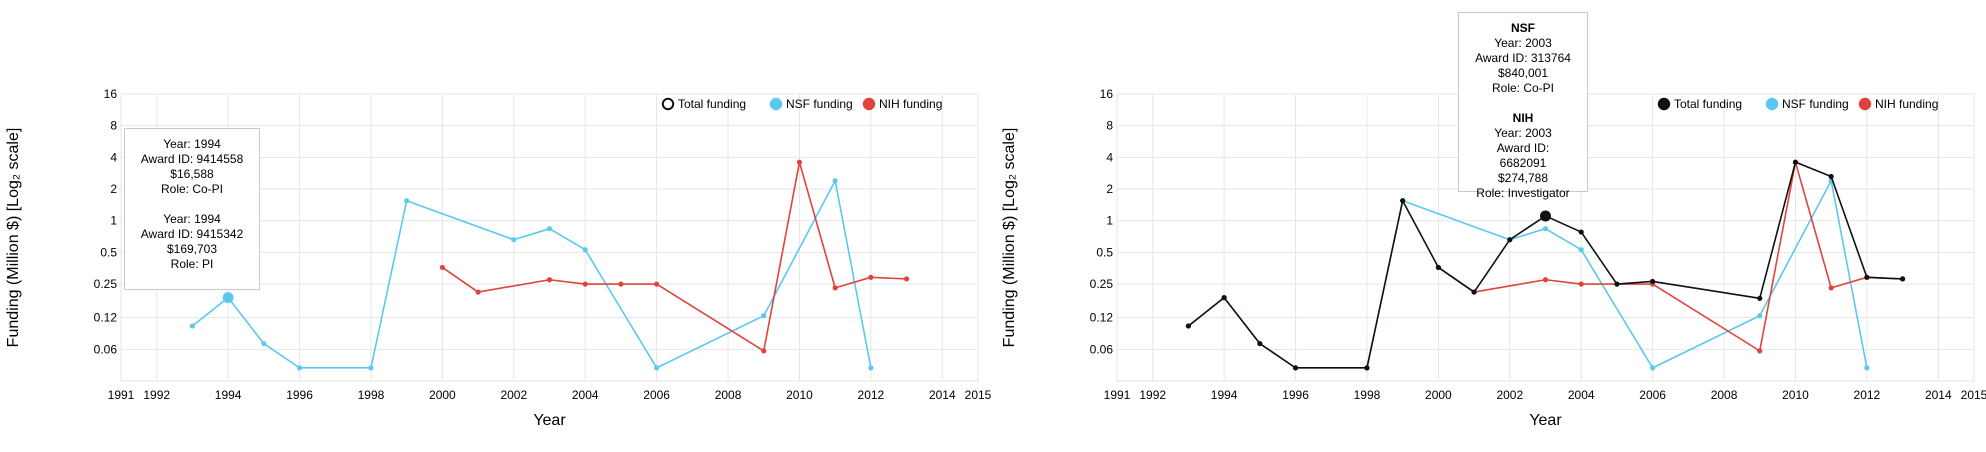 The height and width of the screenshot is (452, 1986). What do you see at coordinates (799, 395) in the screenshot?
I see `x-tick-label: 2010` at bounding box center [799, 395].